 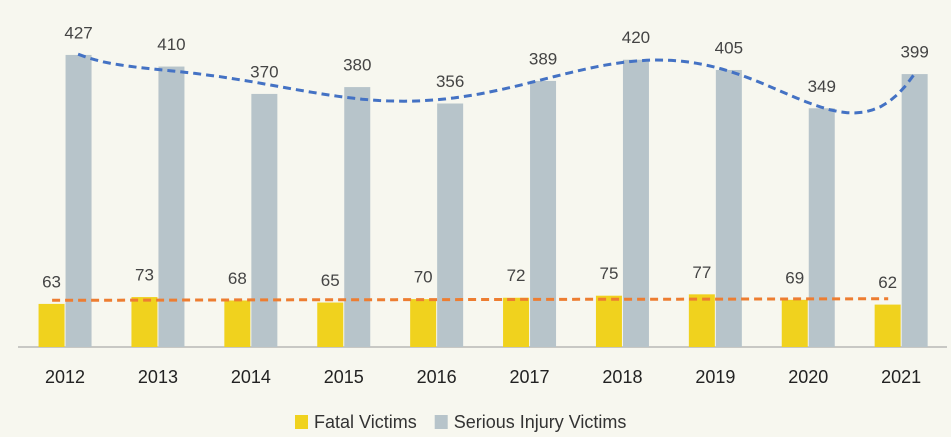 What do you see at coordinates (887, 282) in the screenshot?
I see `data-label: 62` at bounding box center [887, 282].